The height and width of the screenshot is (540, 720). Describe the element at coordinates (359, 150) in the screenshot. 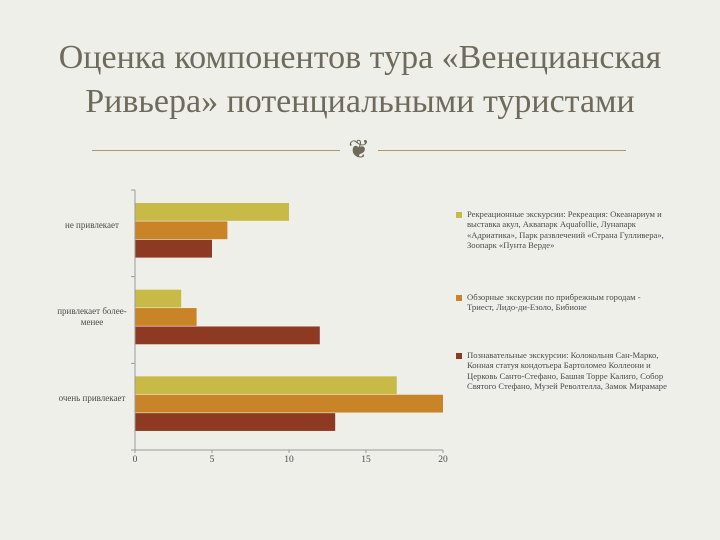

I see `scroll-ornament-icon: ❦` at that location.